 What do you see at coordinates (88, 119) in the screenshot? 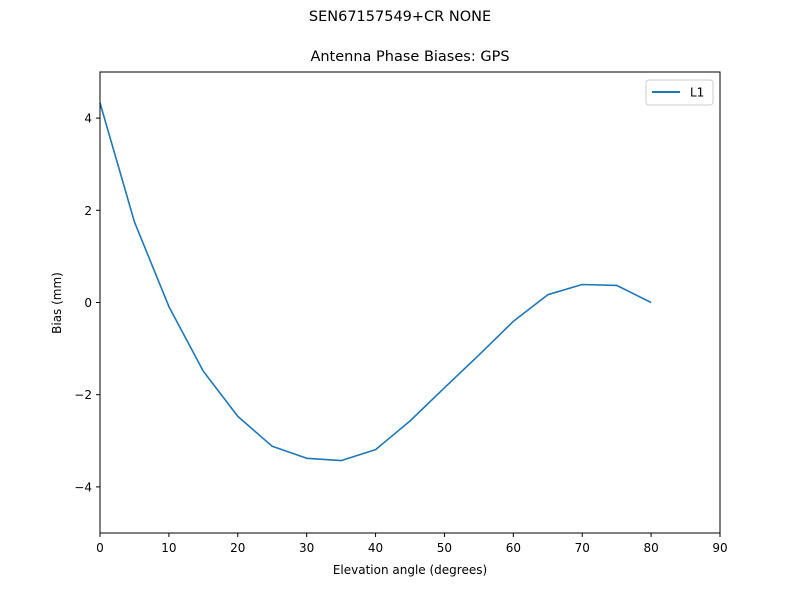
I see `y-tick-label: 4` at bounding box center [88, 119].